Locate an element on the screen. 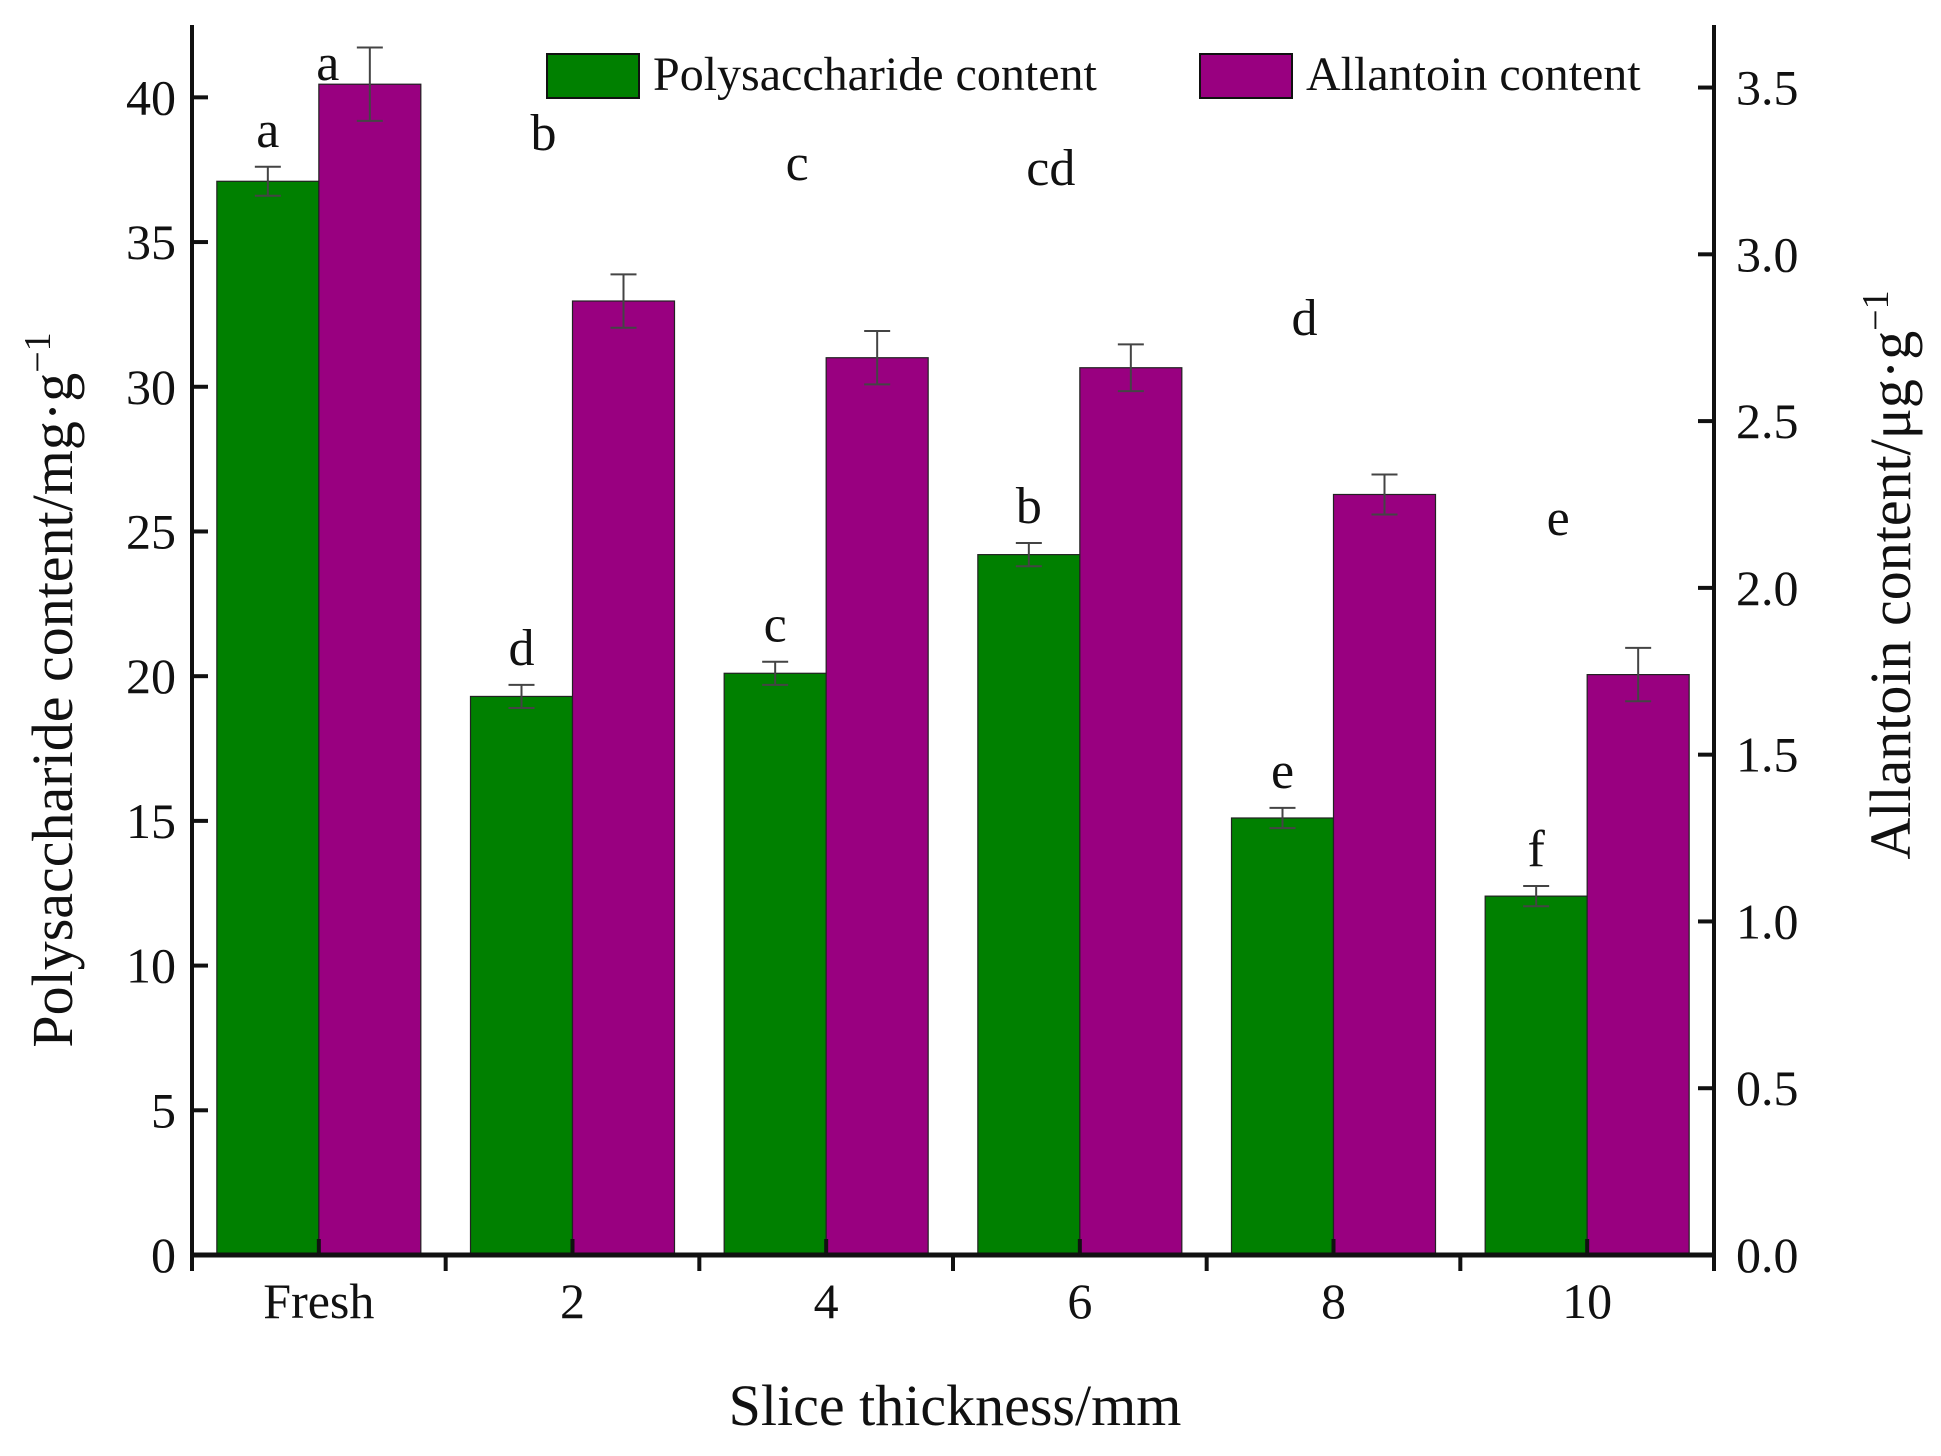 This screenshot has height=1456, width=1941. sig-letter-allantoin-2: b is located at coordinates (544, 133).